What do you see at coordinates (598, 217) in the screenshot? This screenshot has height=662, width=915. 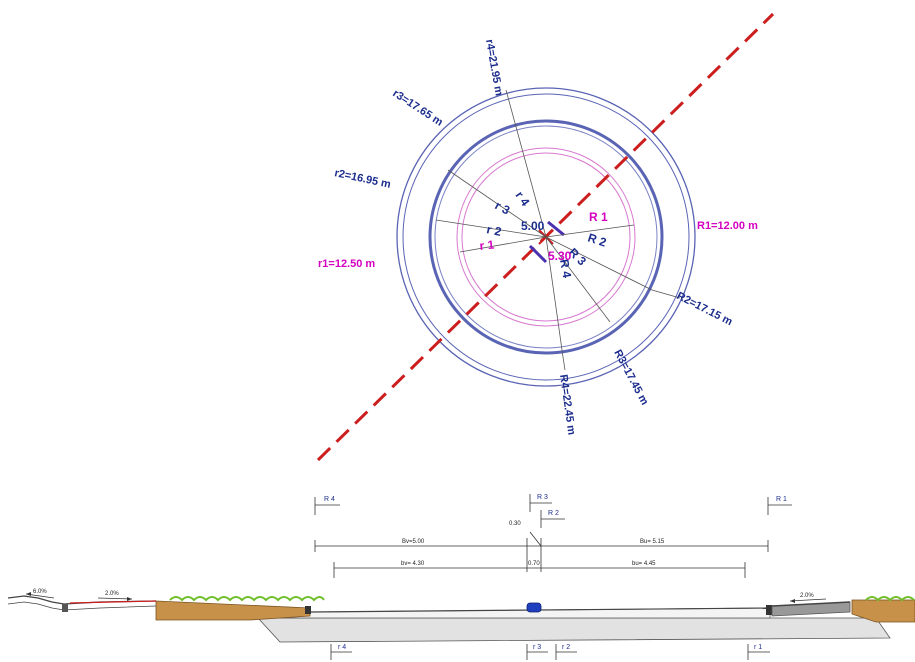 I see `inner-label-R1: R 1` at bounding box center [598, 217].